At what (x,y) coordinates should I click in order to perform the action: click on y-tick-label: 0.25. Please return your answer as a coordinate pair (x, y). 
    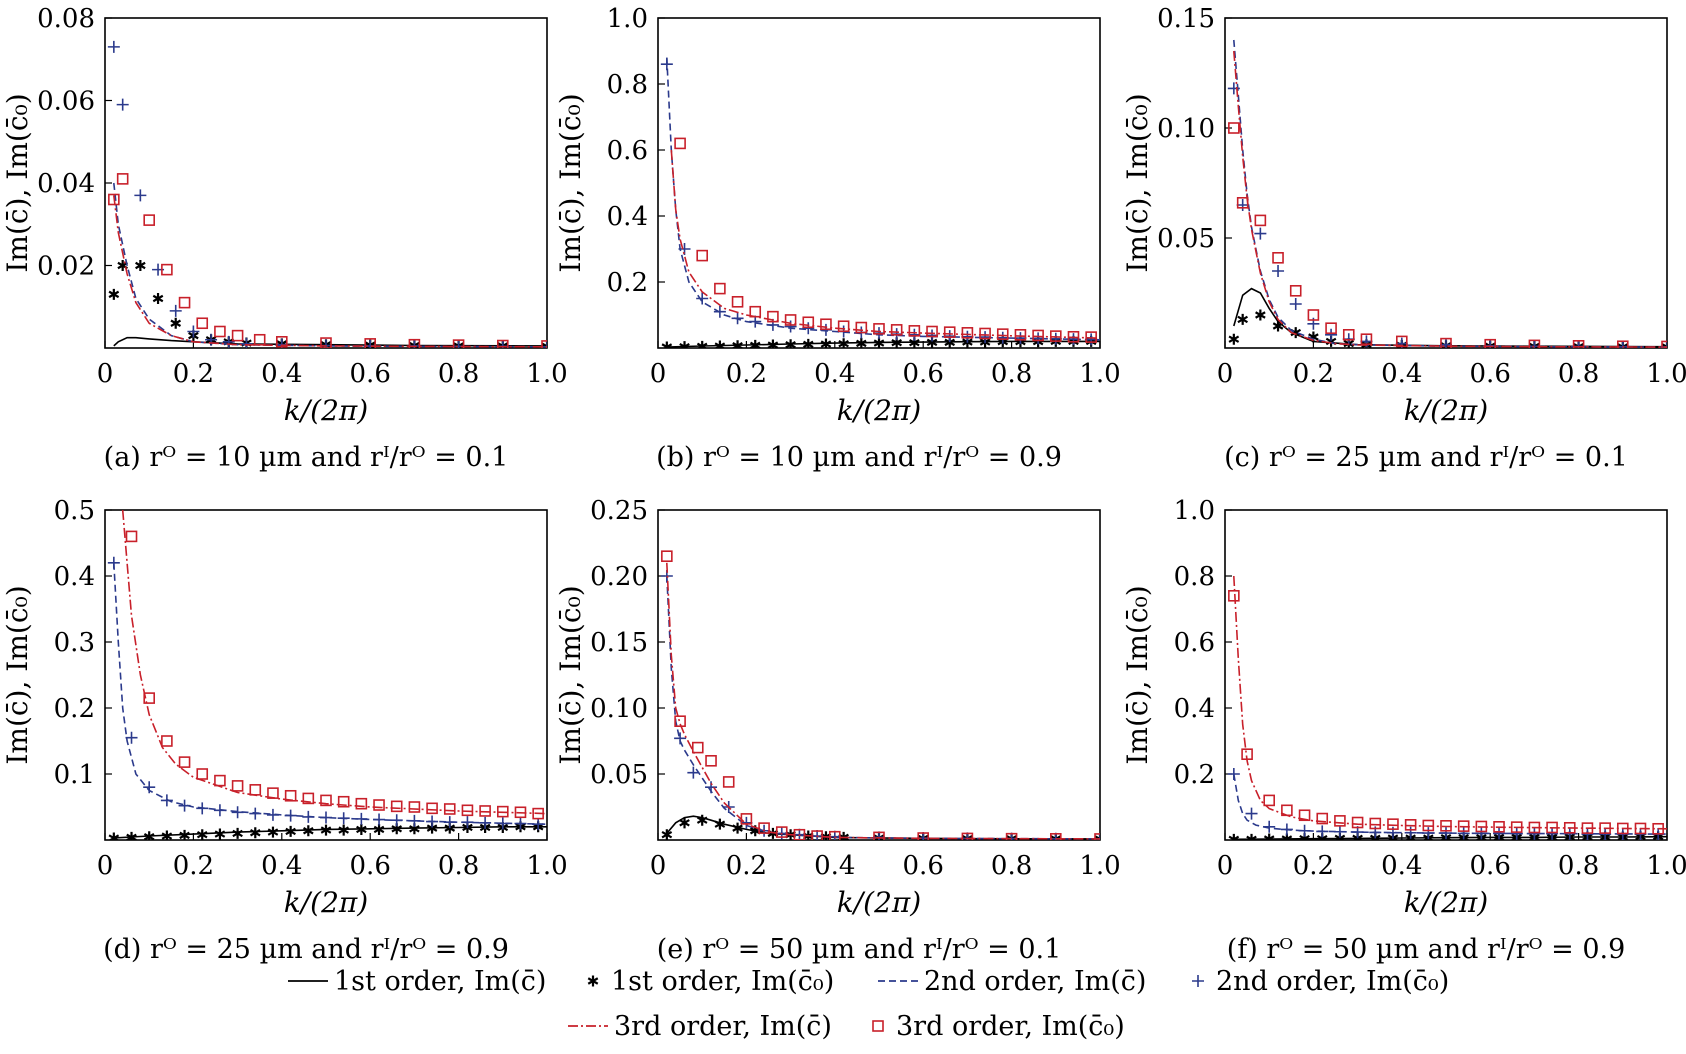
    Looking at the image, I should click on (619, 511).